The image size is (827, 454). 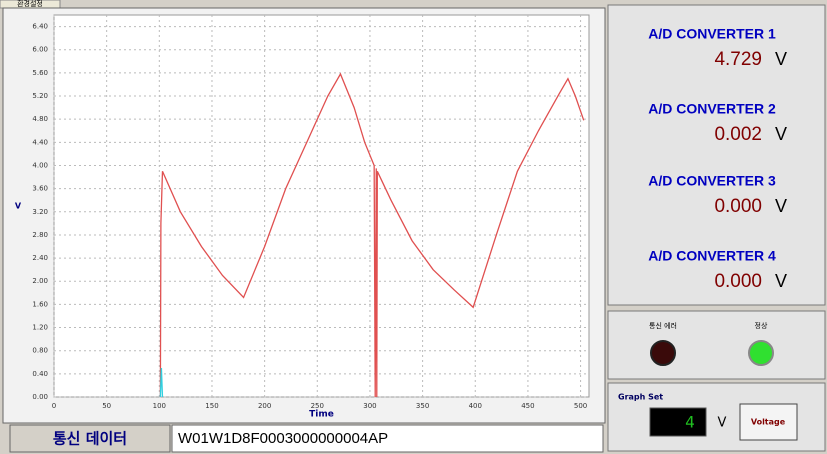 What do you see at coordinates (40, 397) in the screenshot?
I see `y-tick-label: 0.00` at bounding box center [40, 397].